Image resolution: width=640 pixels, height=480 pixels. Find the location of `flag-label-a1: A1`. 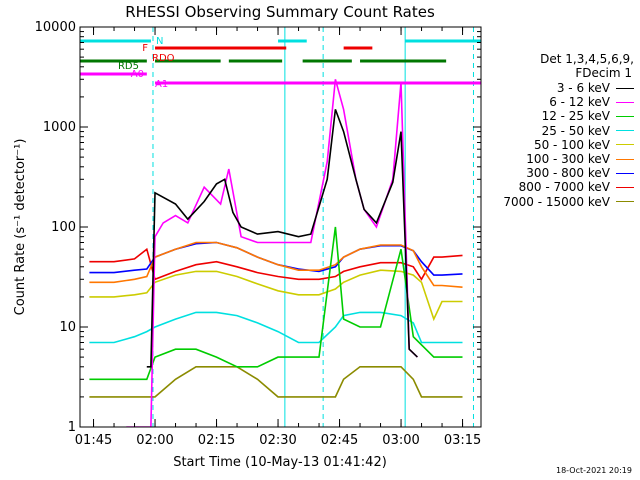

flag-label-a1: A1 is located at coordinates (161, 84).